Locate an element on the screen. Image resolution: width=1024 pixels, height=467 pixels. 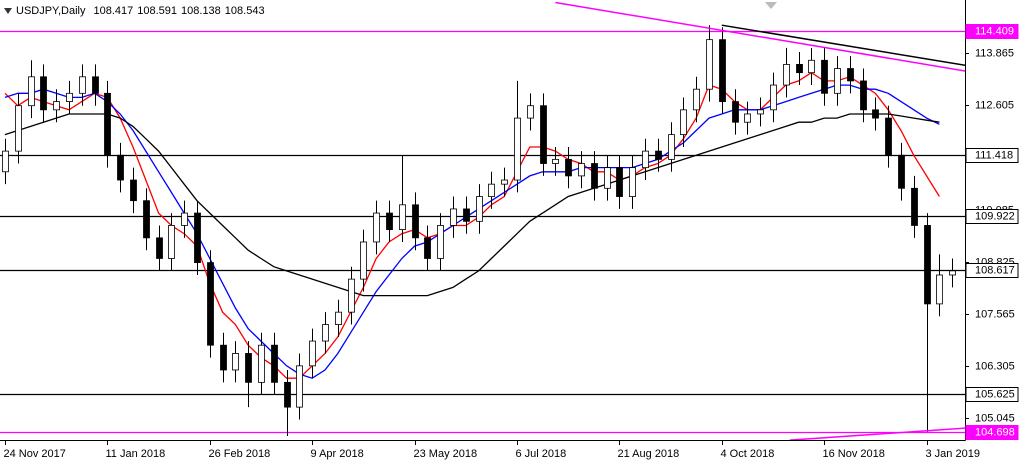
level-label: 109.922 is located at coordinates (995, 216).